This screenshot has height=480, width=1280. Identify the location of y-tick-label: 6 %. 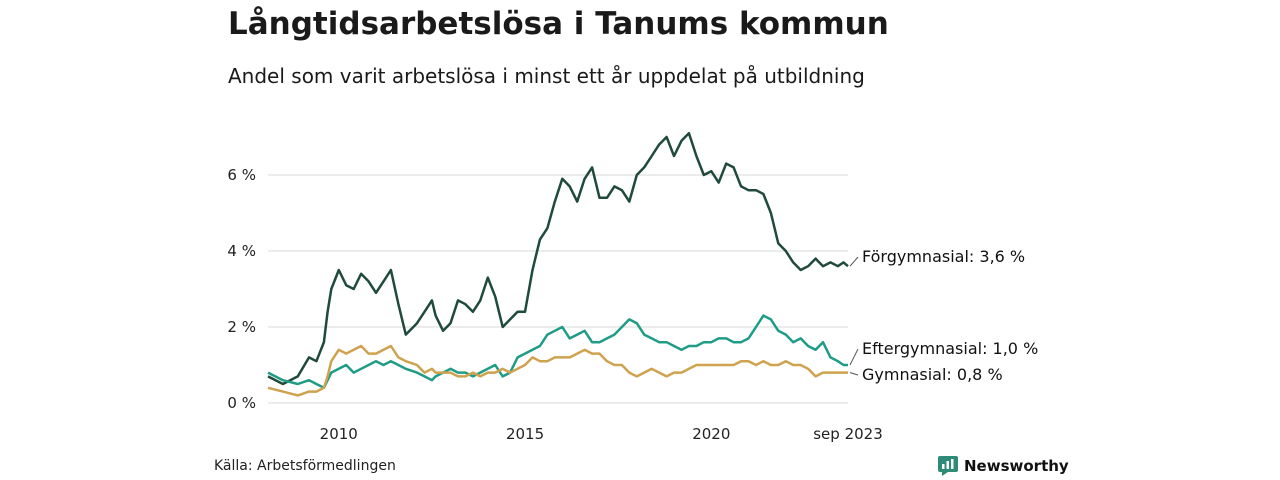
(241, 175).